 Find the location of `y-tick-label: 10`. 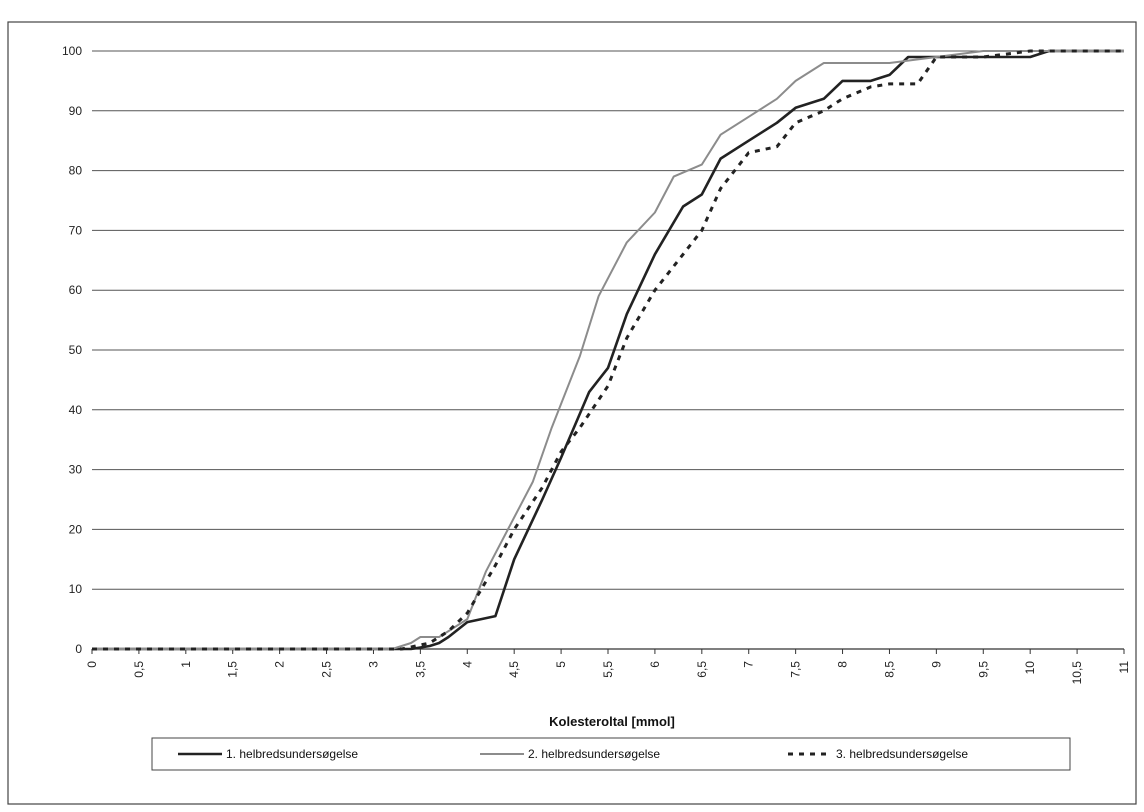

y-tick-label: 10 is located at coordinates (76, 589).